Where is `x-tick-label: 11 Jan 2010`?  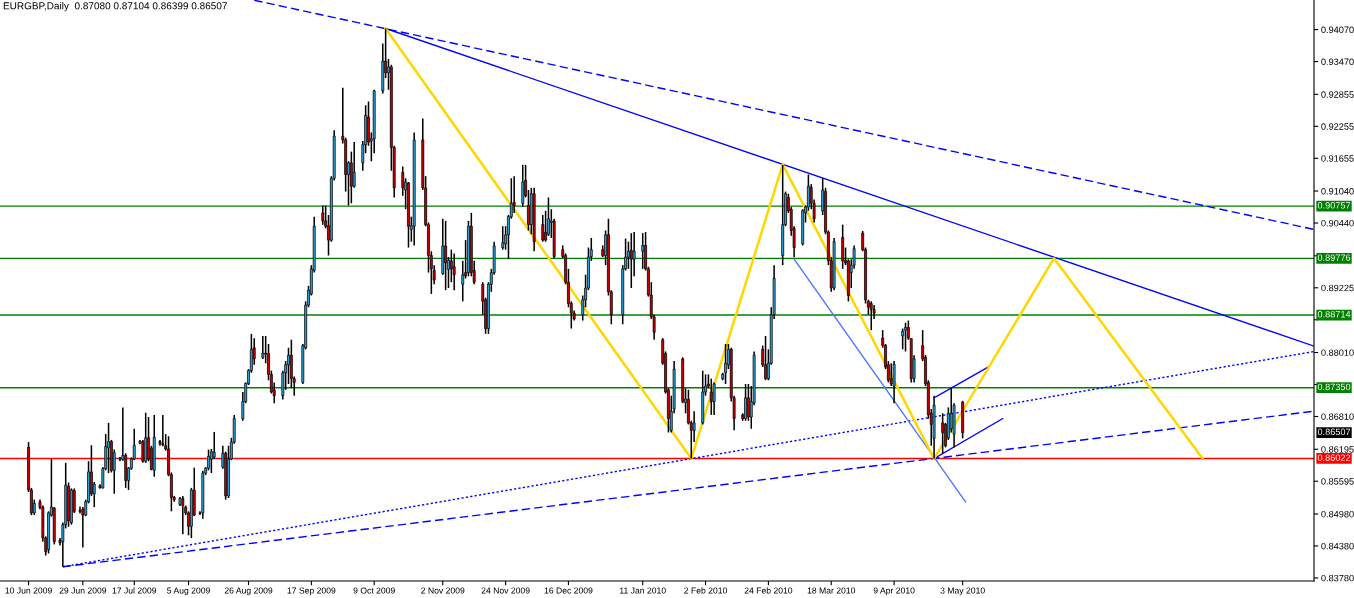 x-tick-label: 11 Jan 2010 is located at coordinates (642, 590).